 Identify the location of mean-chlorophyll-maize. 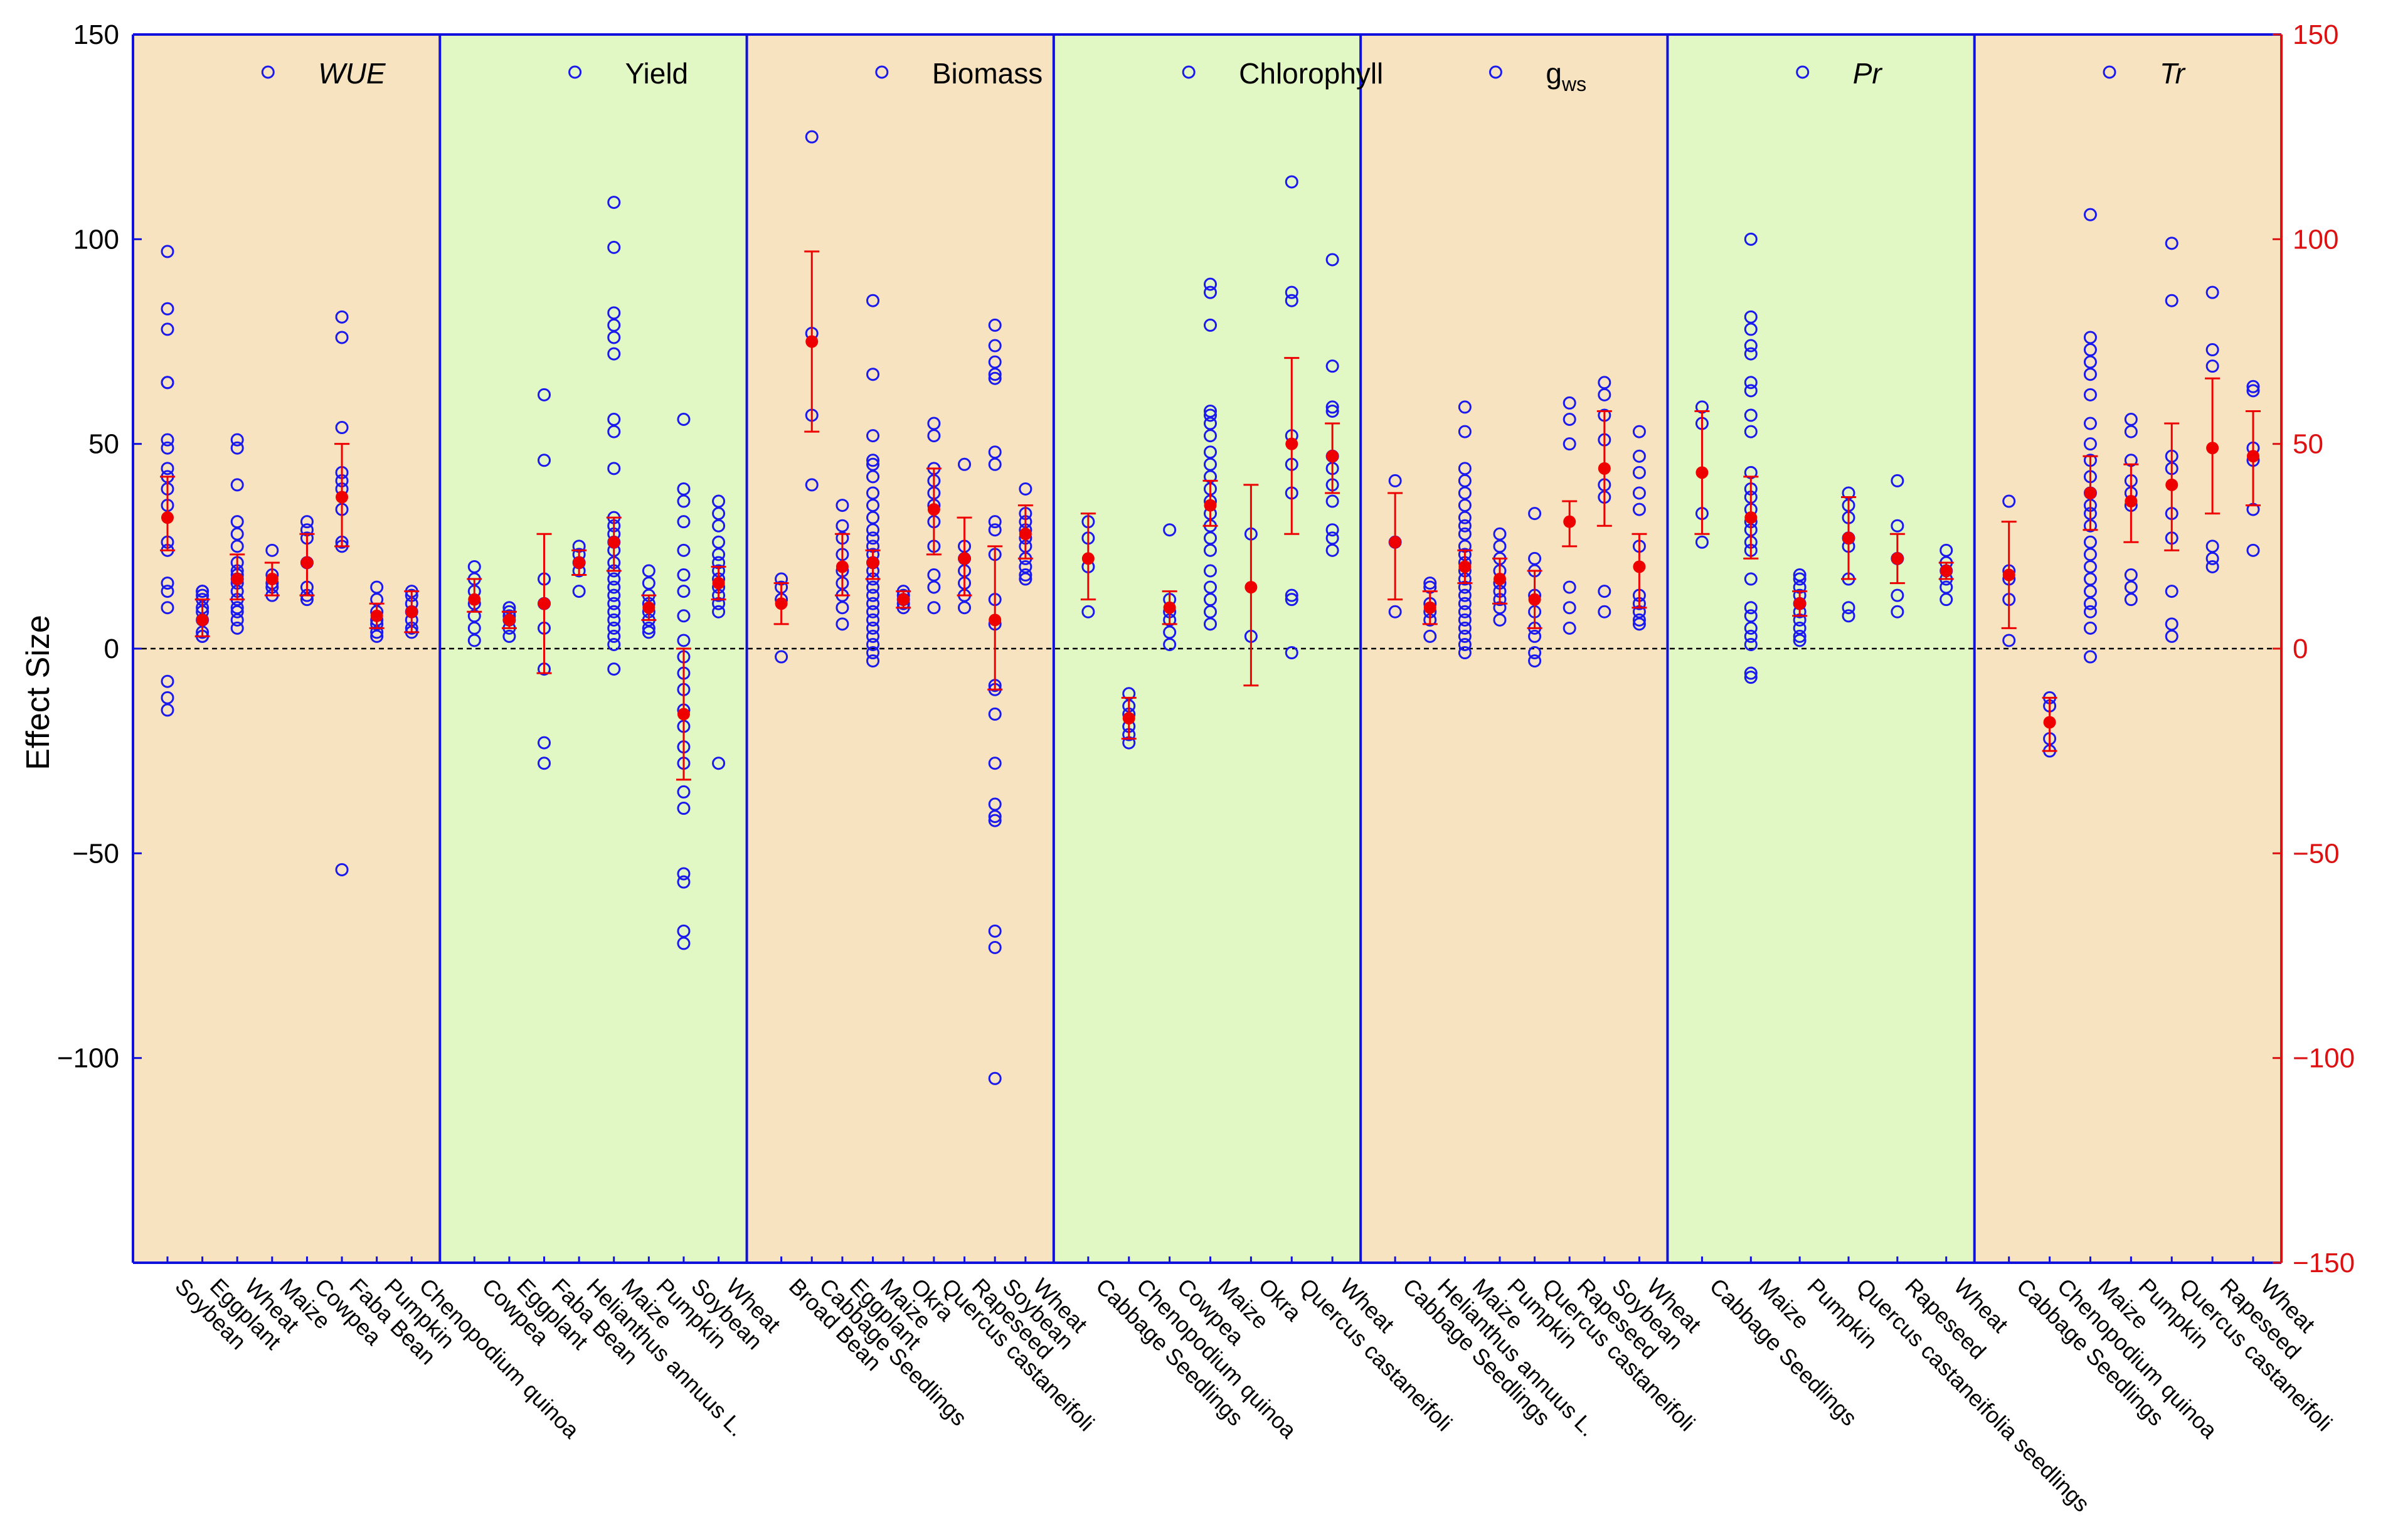
(1211, 505).